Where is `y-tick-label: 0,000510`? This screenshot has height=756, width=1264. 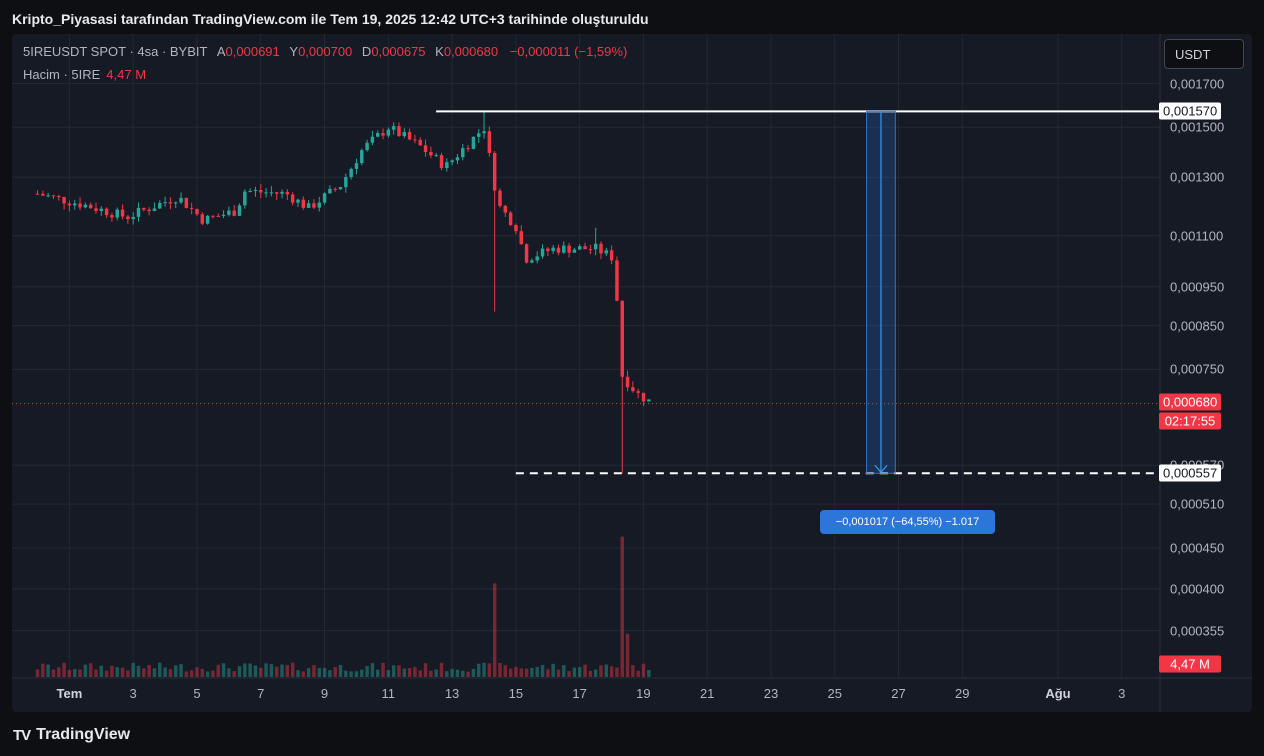 y-tick-label: 0,000510 is located at coordinates (1197, 504).